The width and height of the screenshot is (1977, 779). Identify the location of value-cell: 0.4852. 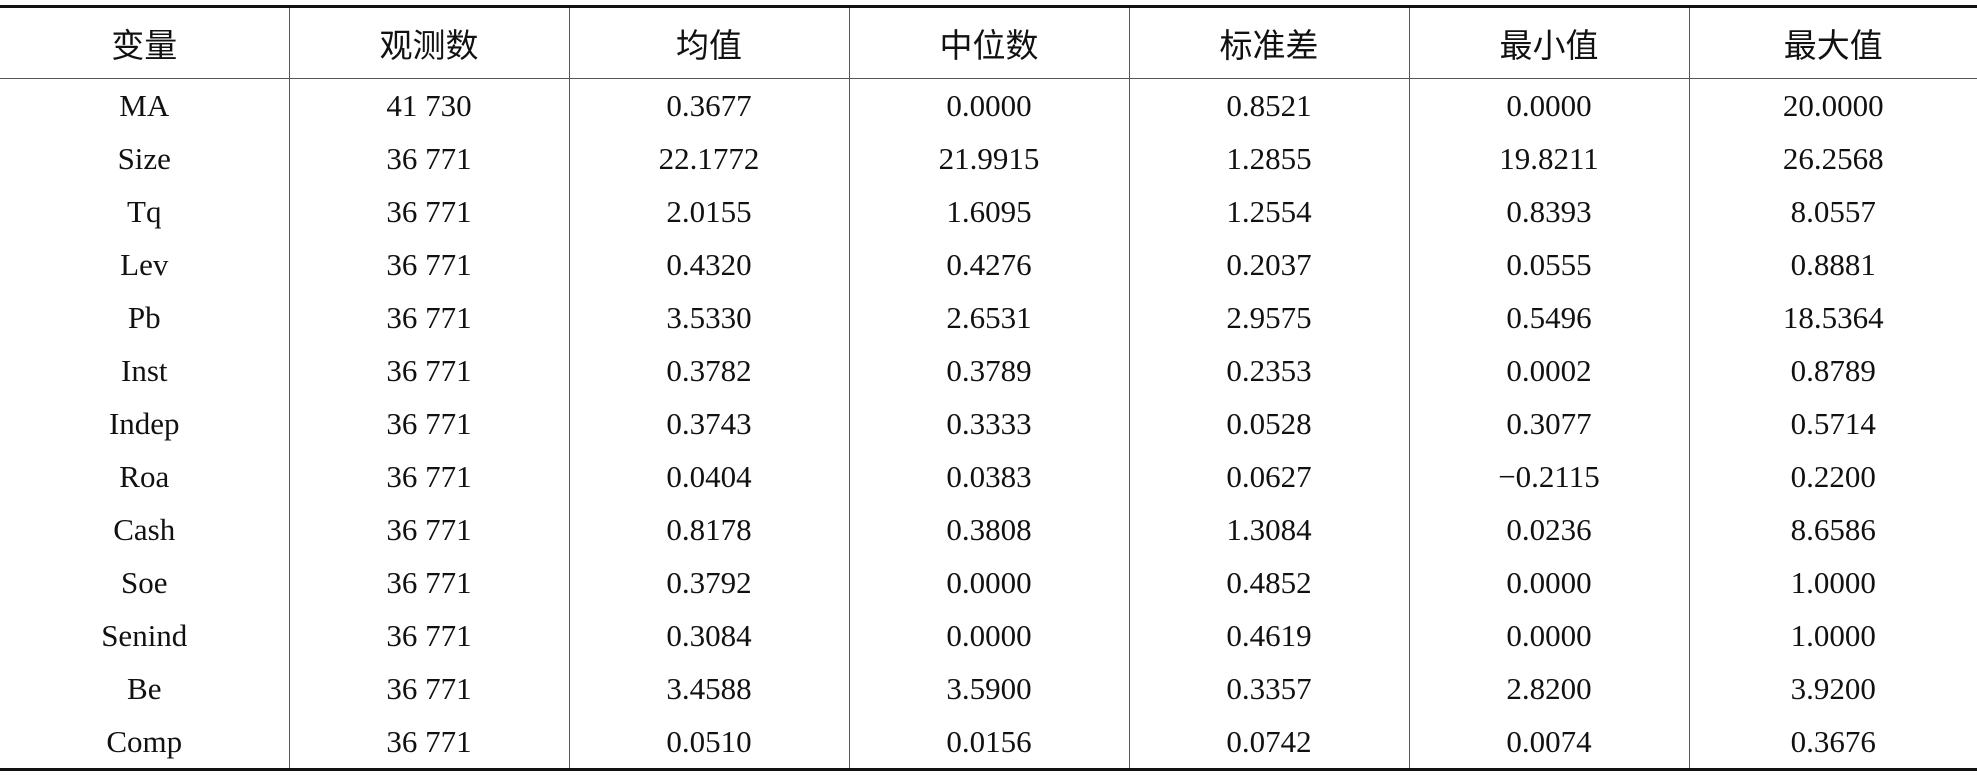
(1268, 582).